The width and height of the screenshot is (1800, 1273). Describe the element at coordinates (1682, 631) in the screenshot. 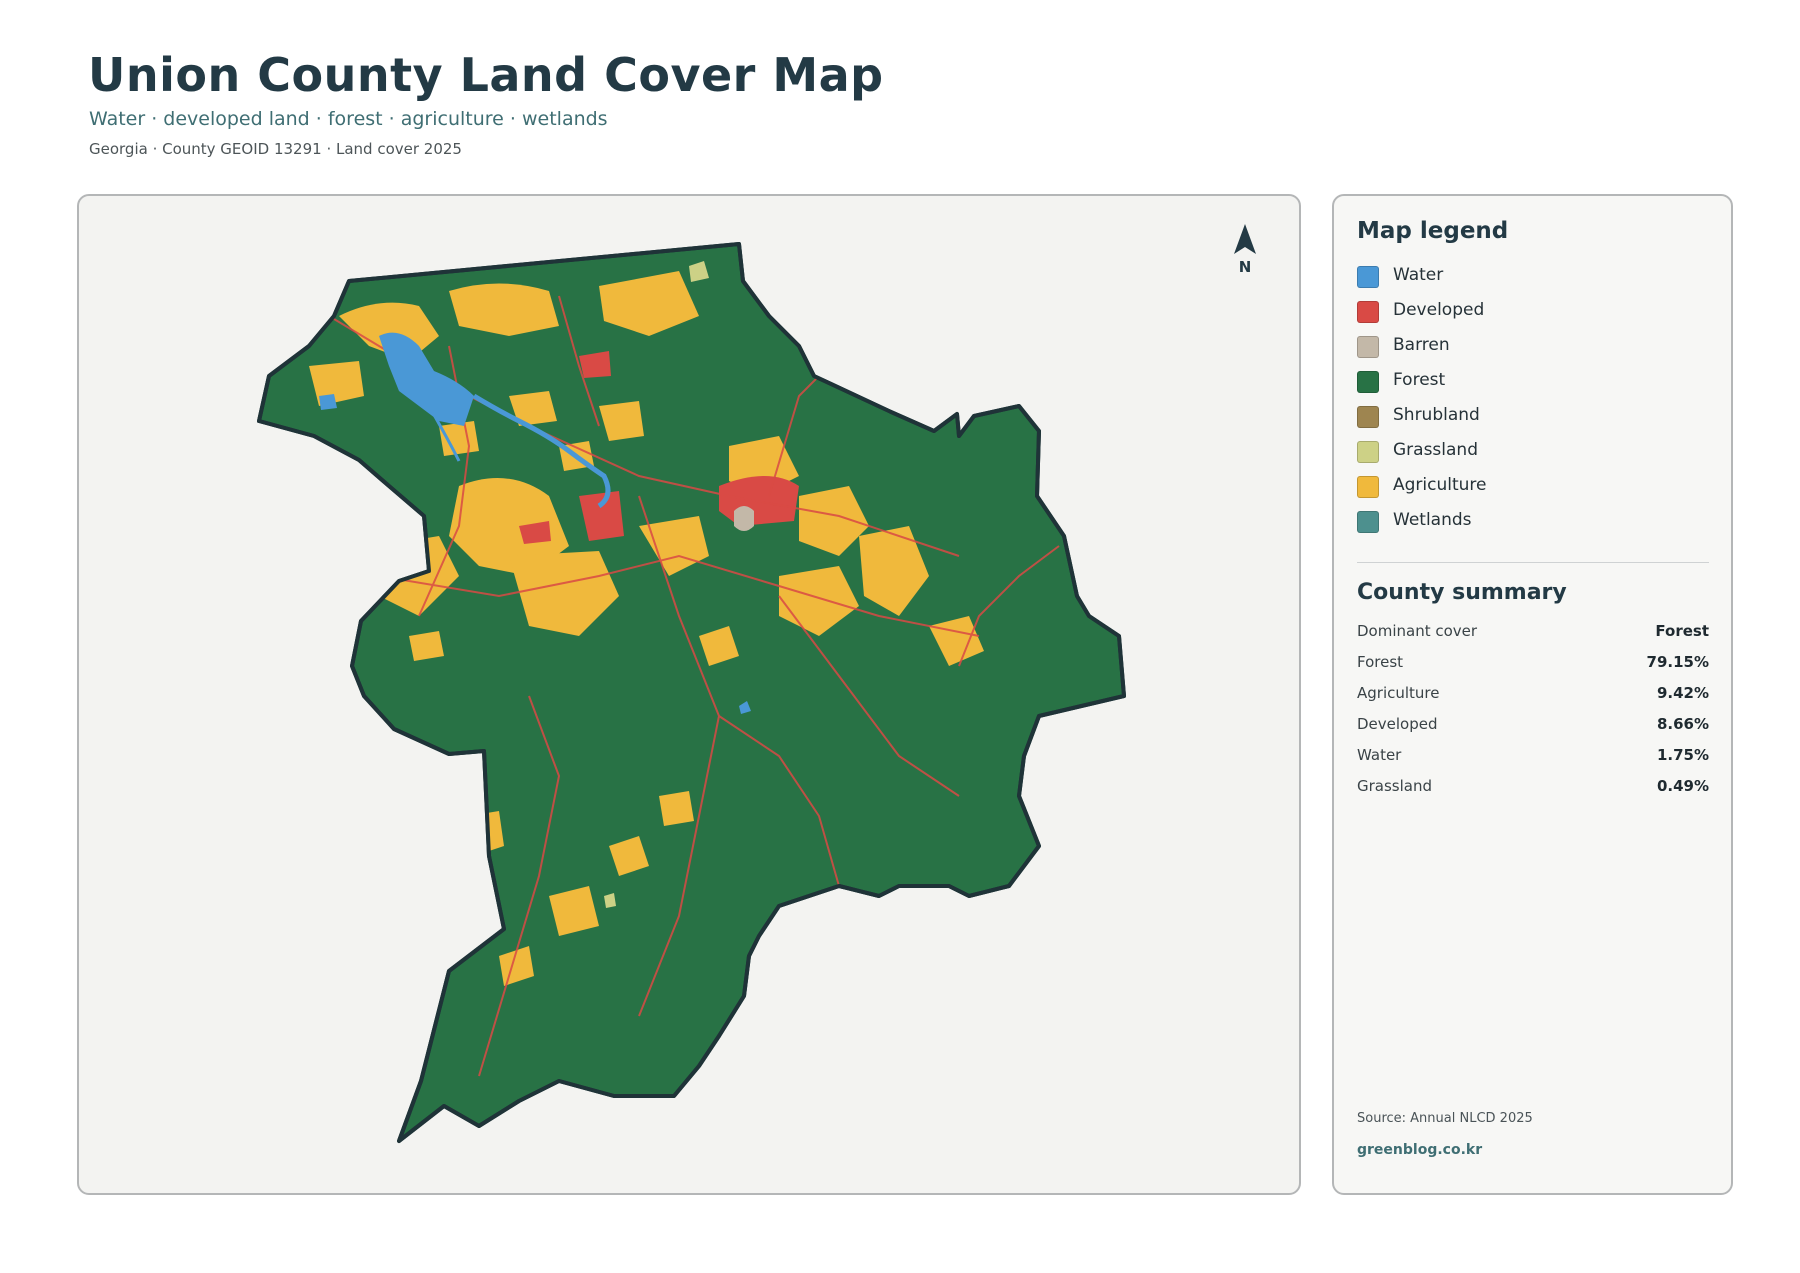

I see `summary-value: Forest` at that location.